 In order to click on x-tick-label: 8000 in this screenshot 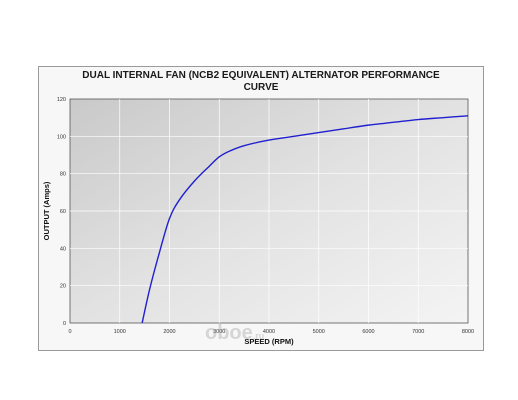, I will do `click(468, 332)`.